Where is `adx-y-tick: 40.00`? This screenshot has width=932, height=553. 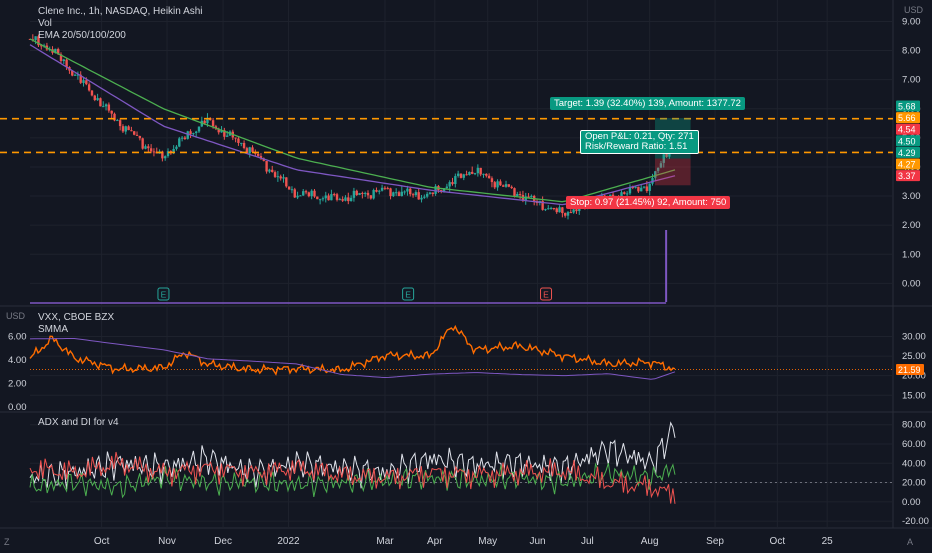 adx-y-tick: 40.00 is located at coordinates (914, 463).